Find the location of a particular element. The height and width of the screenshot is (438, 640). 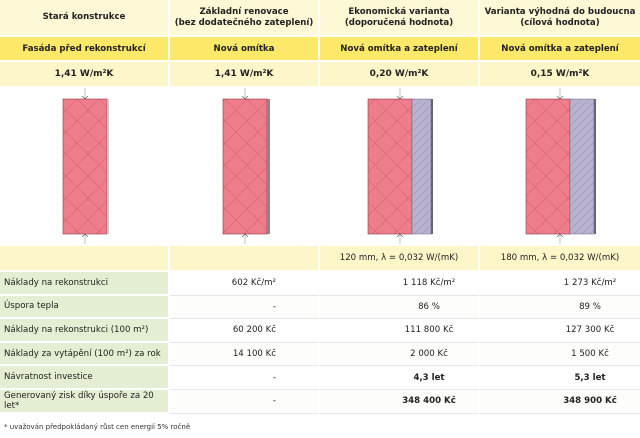

u-value-cell: 0,20 W/m²K is located at coordinates (400, 75).